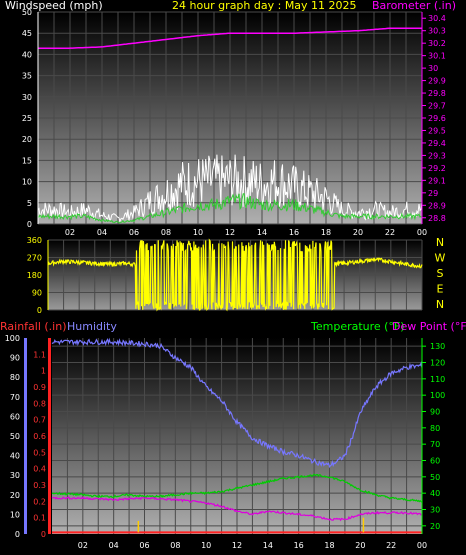 Image resolution: width=466 pixels, height=555 pixels. I want to click on wind-average-line, so click(230, 208).